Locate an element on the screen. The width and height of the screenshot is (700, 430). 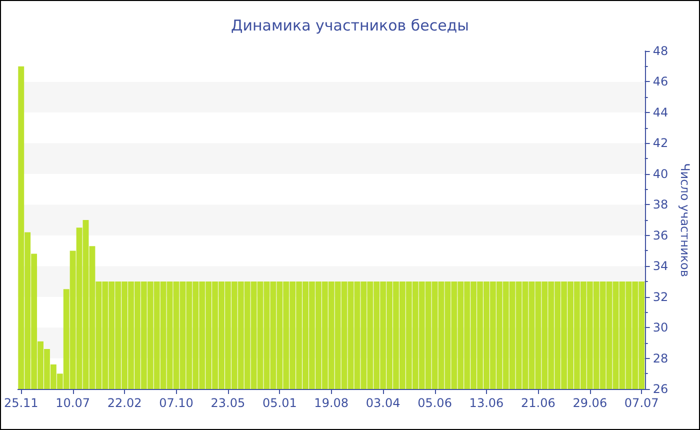
chart-title: Динамика участников беседы is located at coordinates (350, 25).